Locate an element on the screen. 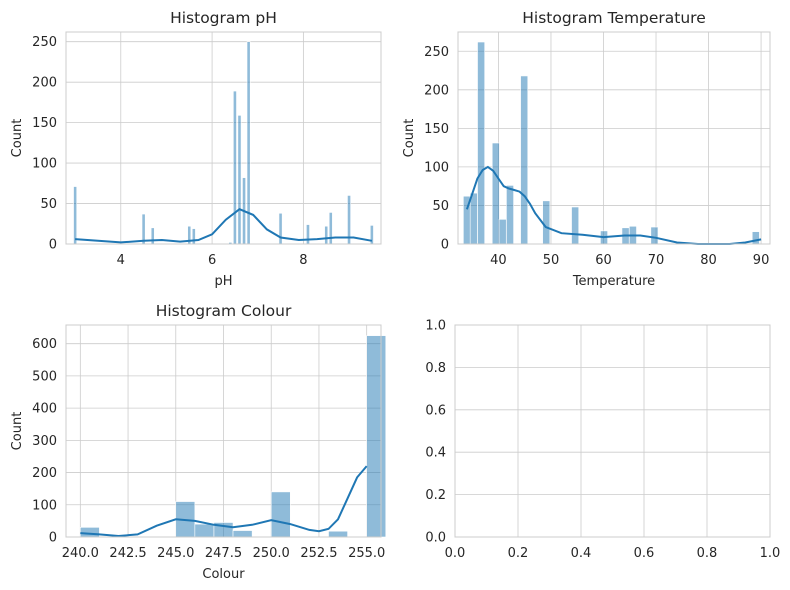  x-tick-label: 1.0 is located at coordinates (770, 553).